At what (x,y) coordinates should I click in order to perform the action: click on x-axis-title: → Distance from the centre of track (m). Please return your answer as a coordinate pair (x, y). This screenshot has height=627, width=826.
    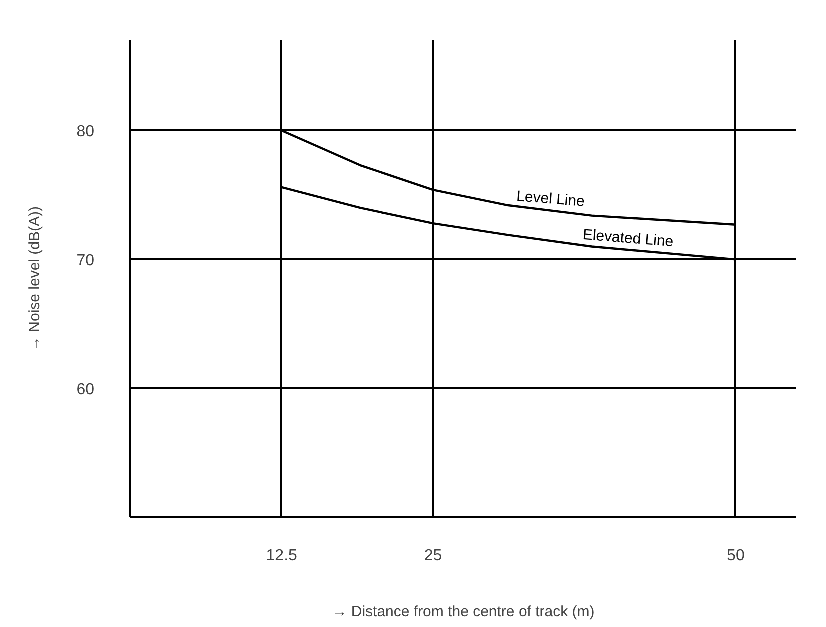
    Looking at the image, I should click on (463, 612).